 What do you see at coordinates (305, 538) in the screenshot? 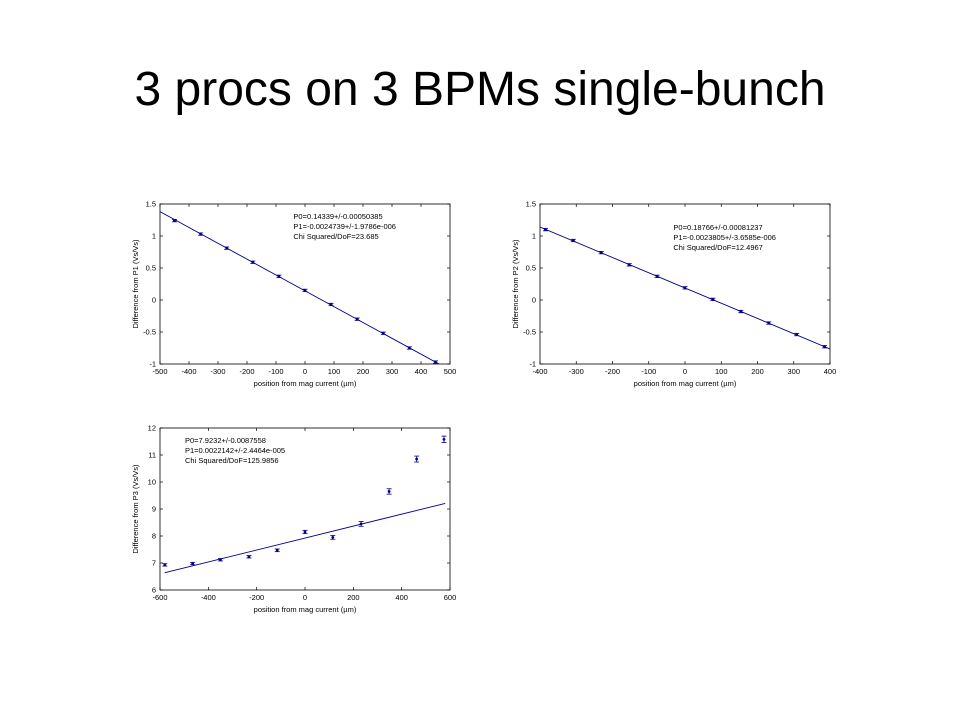
I see `fit-line` at bounding box center [305, 538].